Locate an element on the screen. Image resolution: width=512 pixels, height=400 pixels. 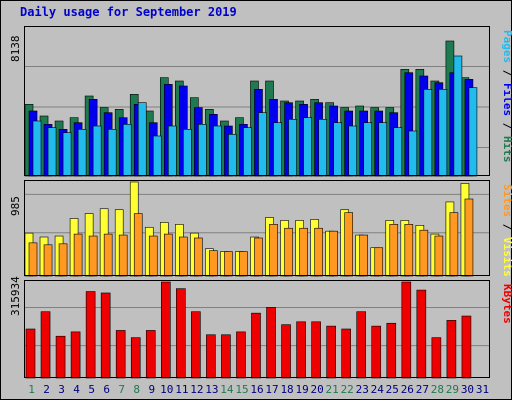
x-tick-label-day-8: 8 is located at coordinates (136, 389).